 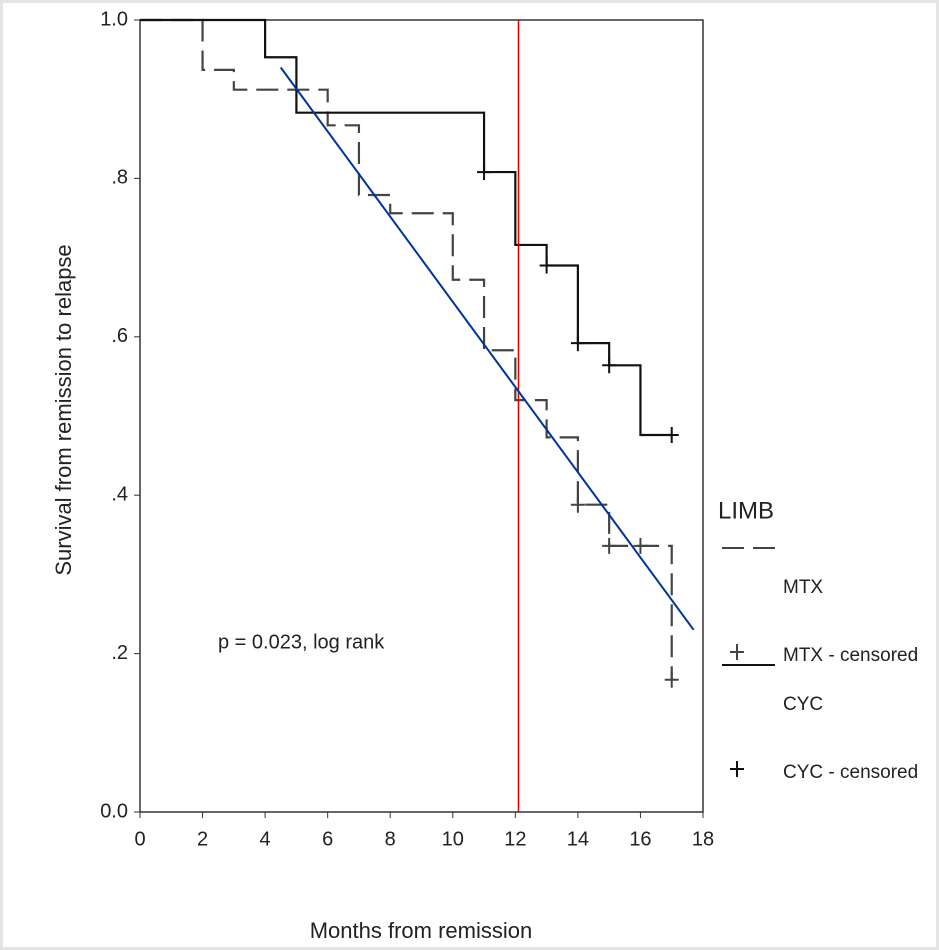 What do you see at coordinates (850, 655) in the screenshot?
I see `legend-label: MTX - censored` at bounding box center [850, 655].